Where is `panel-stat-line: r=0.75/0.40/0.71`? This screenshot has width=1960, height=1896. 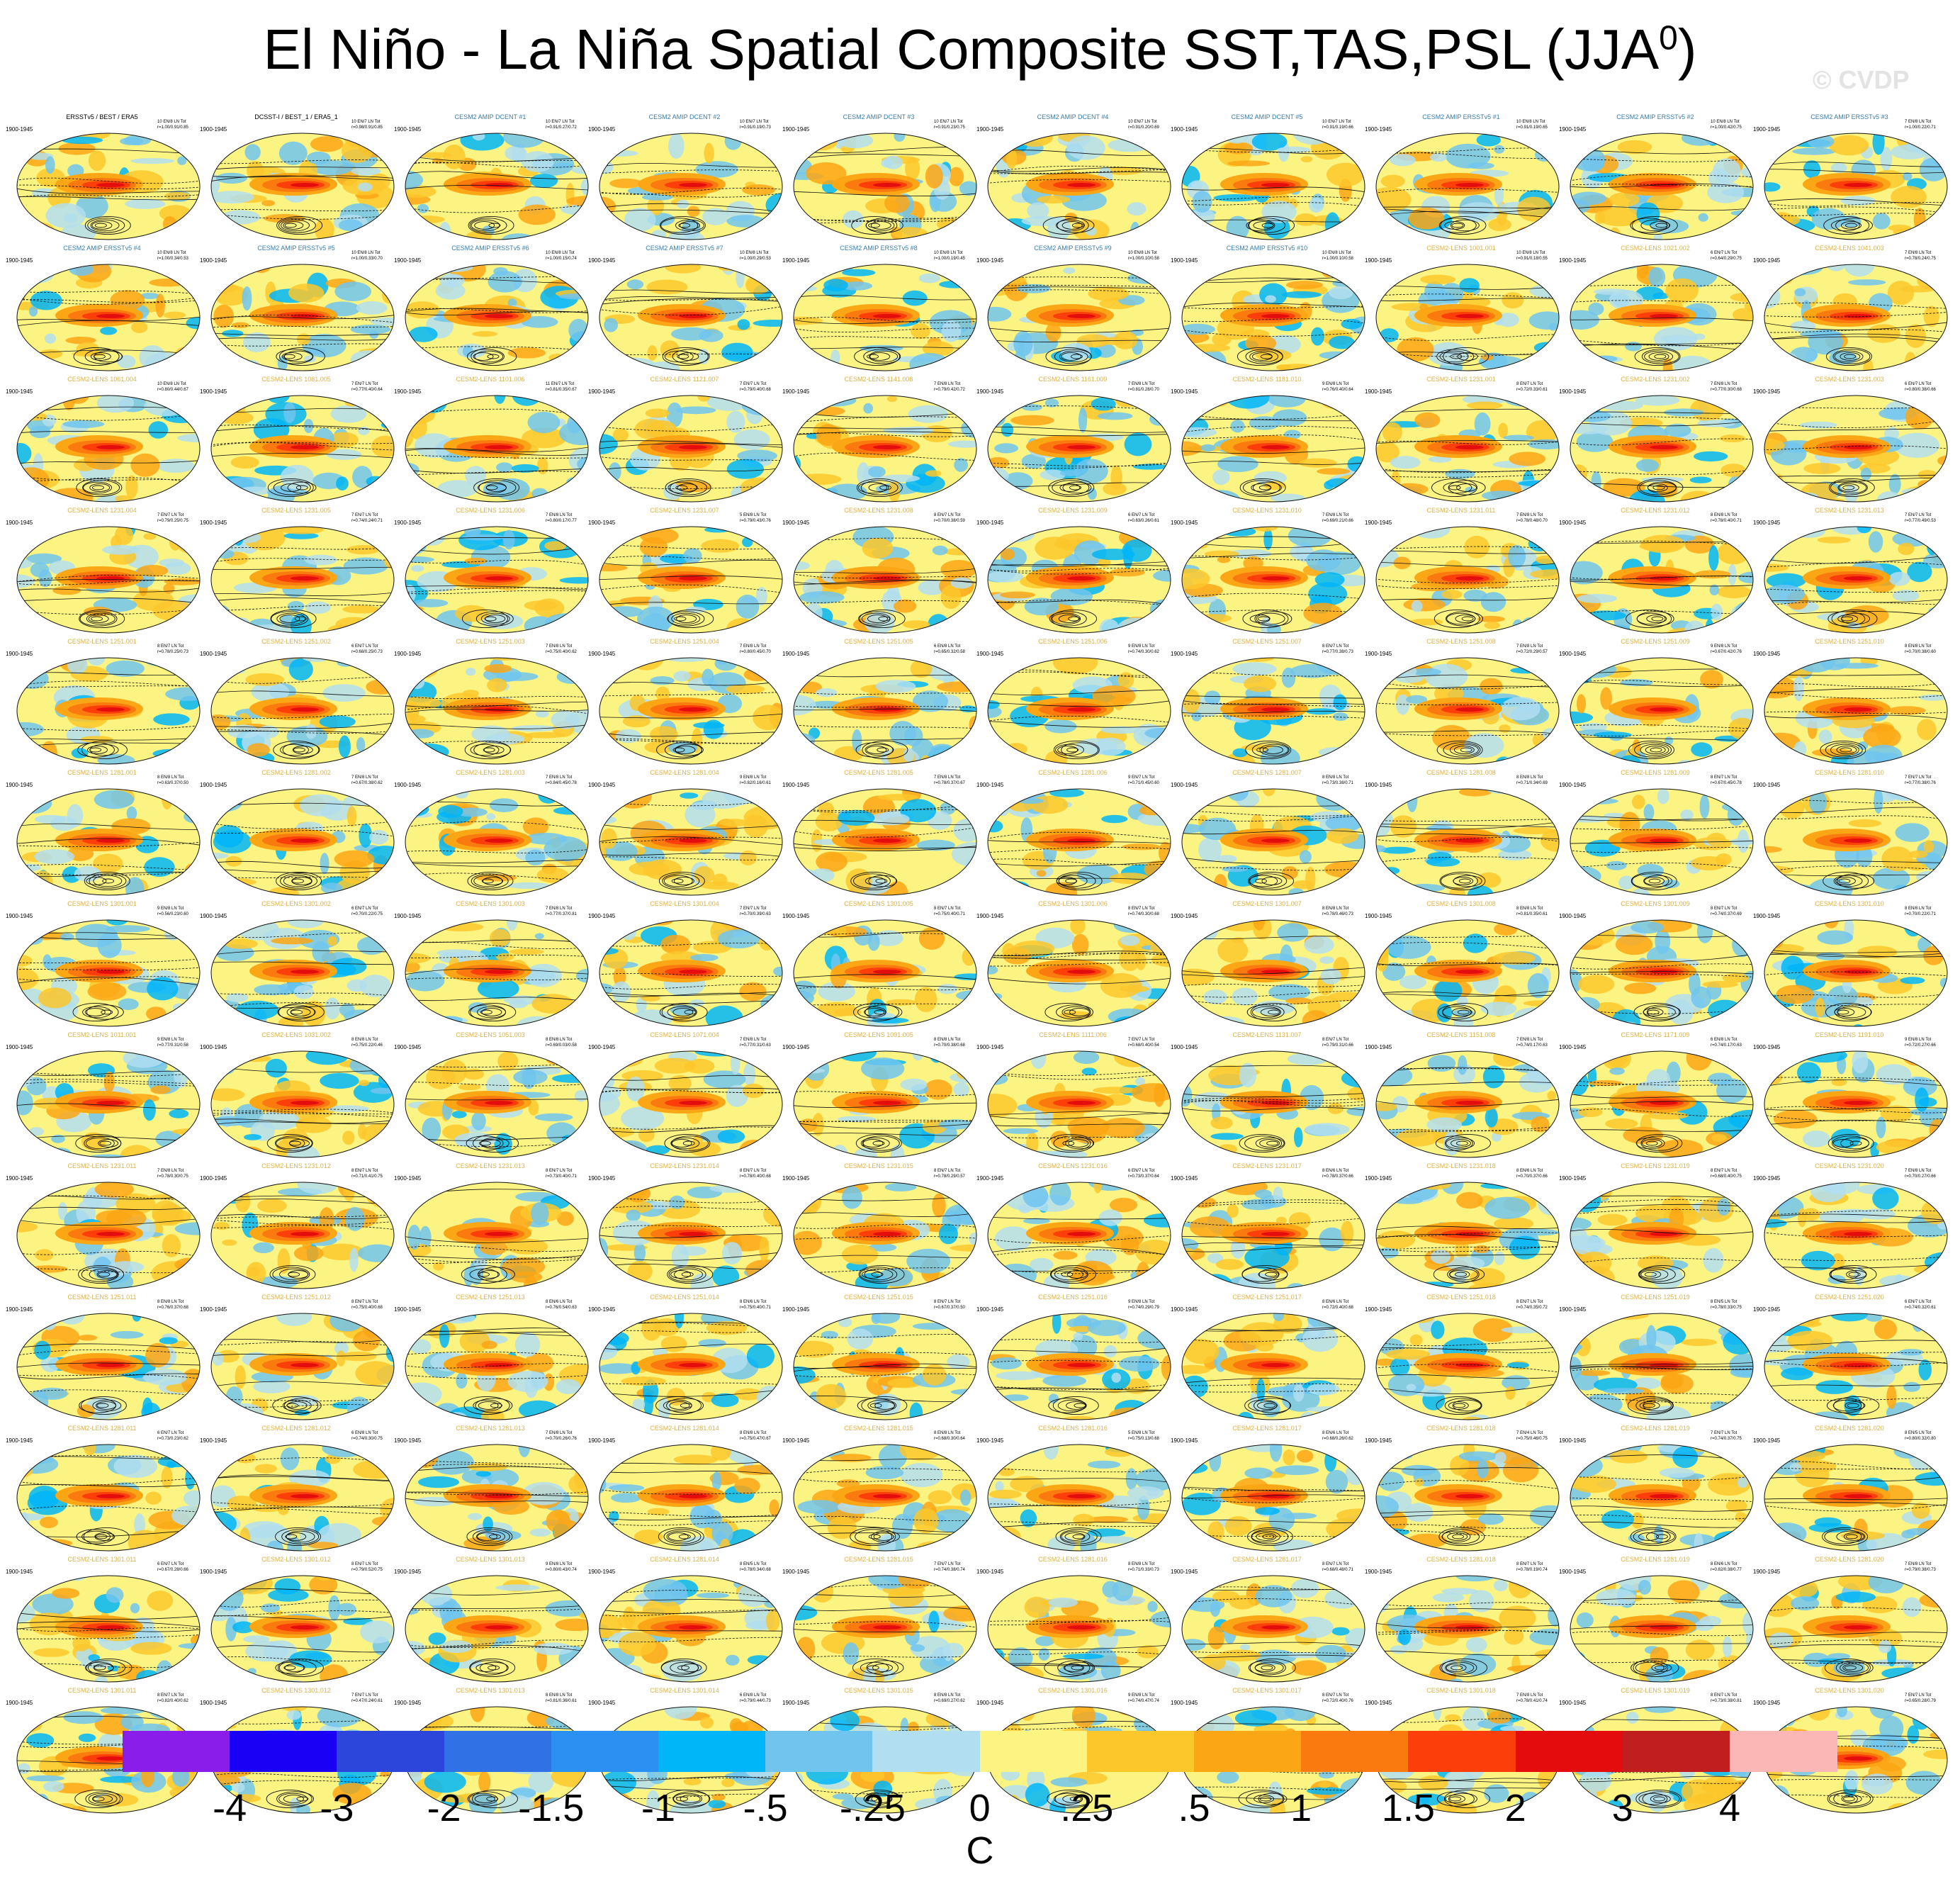
panel-stat-line: r=0.75/0.40/0.71 is located at coordinates (755, 1308).